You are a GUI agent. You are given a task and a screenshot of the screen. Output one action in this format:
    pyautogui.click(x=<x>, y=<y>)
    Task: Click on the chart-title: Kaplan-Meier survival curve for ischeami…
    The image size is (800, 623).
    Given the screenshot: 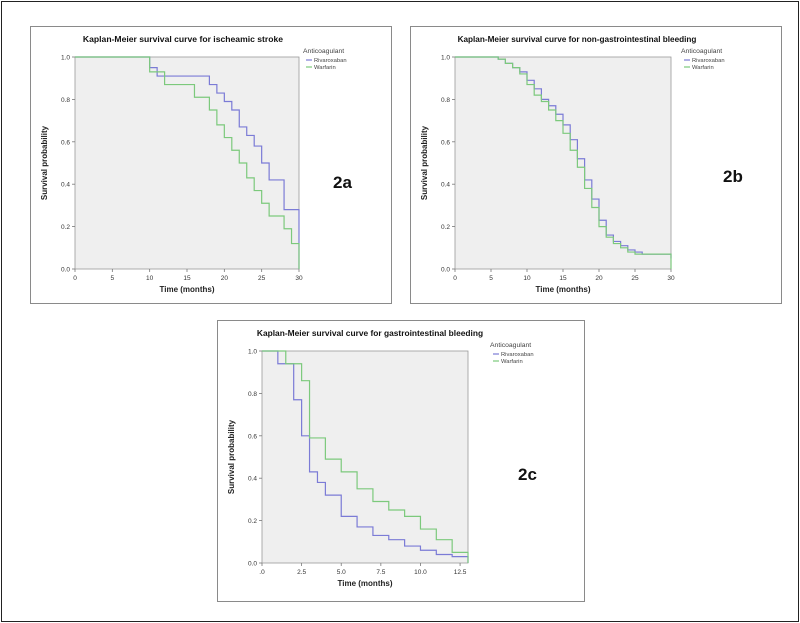 What is the action you would take?
    pyautogui.click(x=183, y=39)
    